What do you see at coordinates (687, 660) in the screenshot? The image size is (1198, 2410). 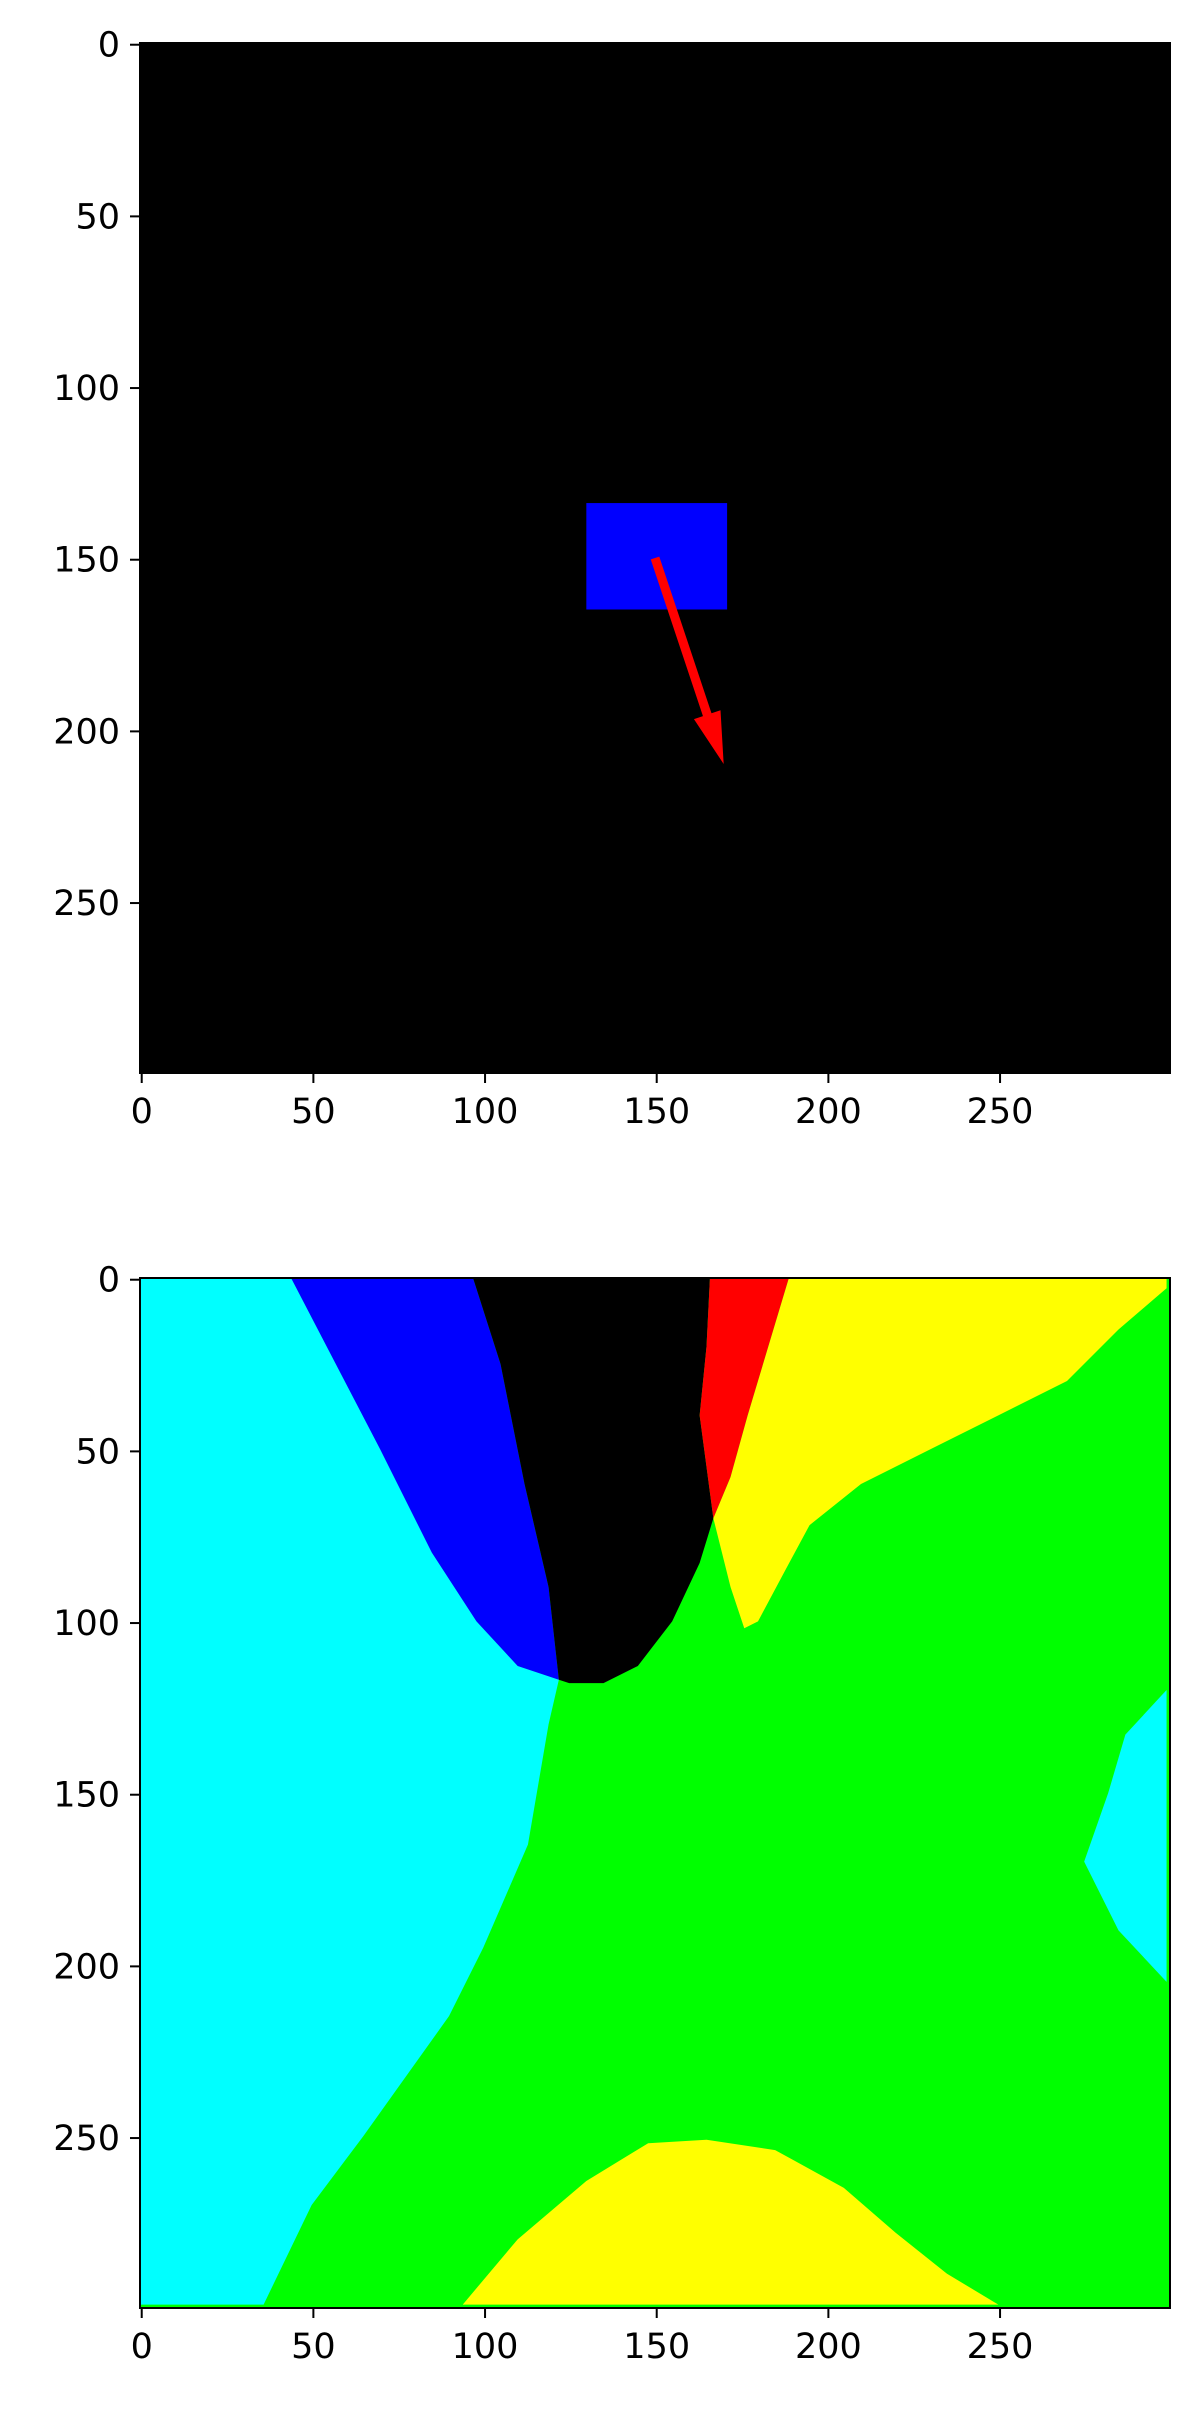 I see `red-arrow` at bounding box center [687, 660].